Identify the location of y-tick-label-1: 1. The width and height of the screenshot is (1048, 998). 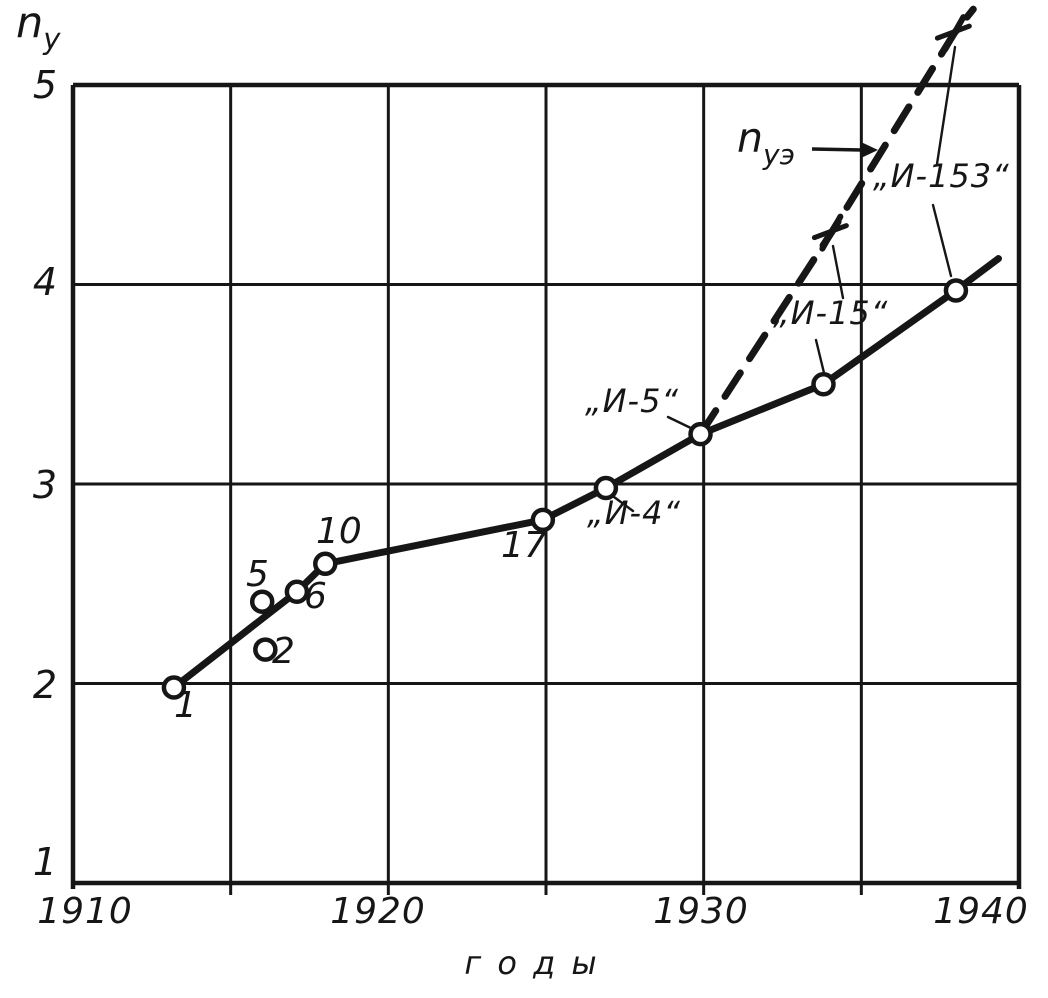
(45, 862).